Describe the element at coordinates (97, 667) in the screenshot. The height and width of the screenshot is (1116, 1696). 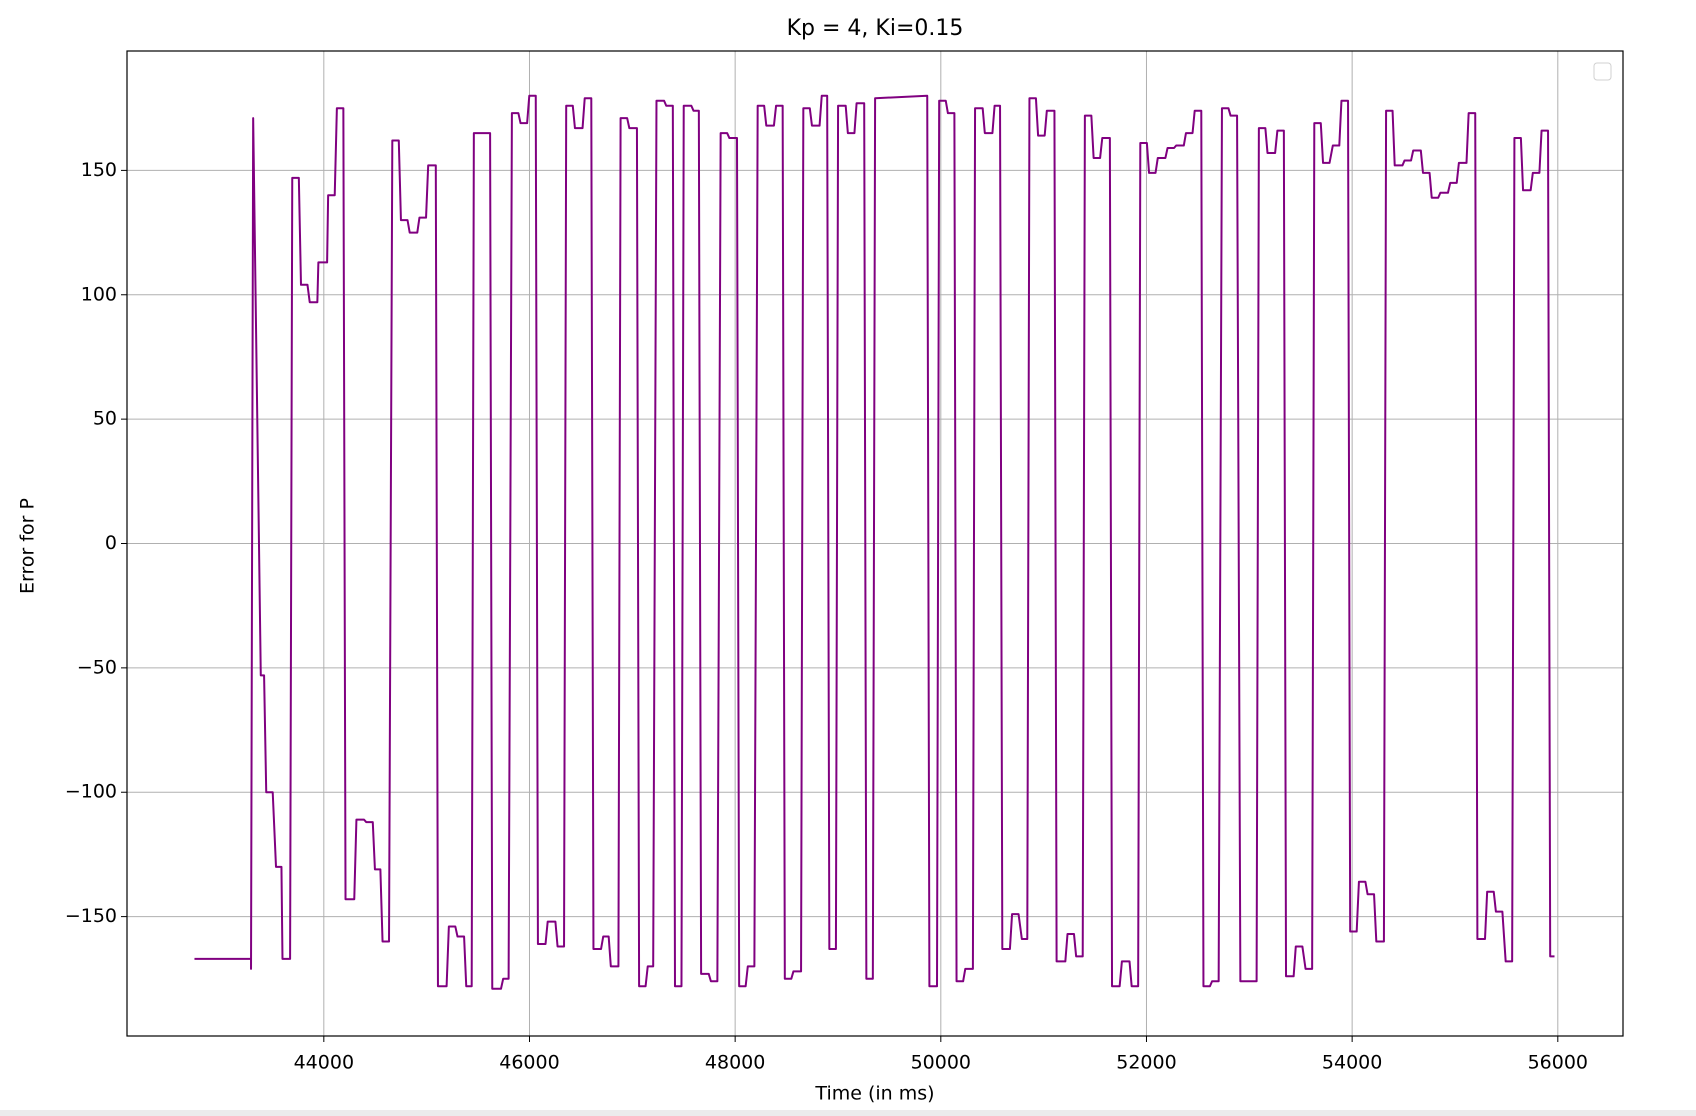
I see `y-tick-label: −50` at that location.